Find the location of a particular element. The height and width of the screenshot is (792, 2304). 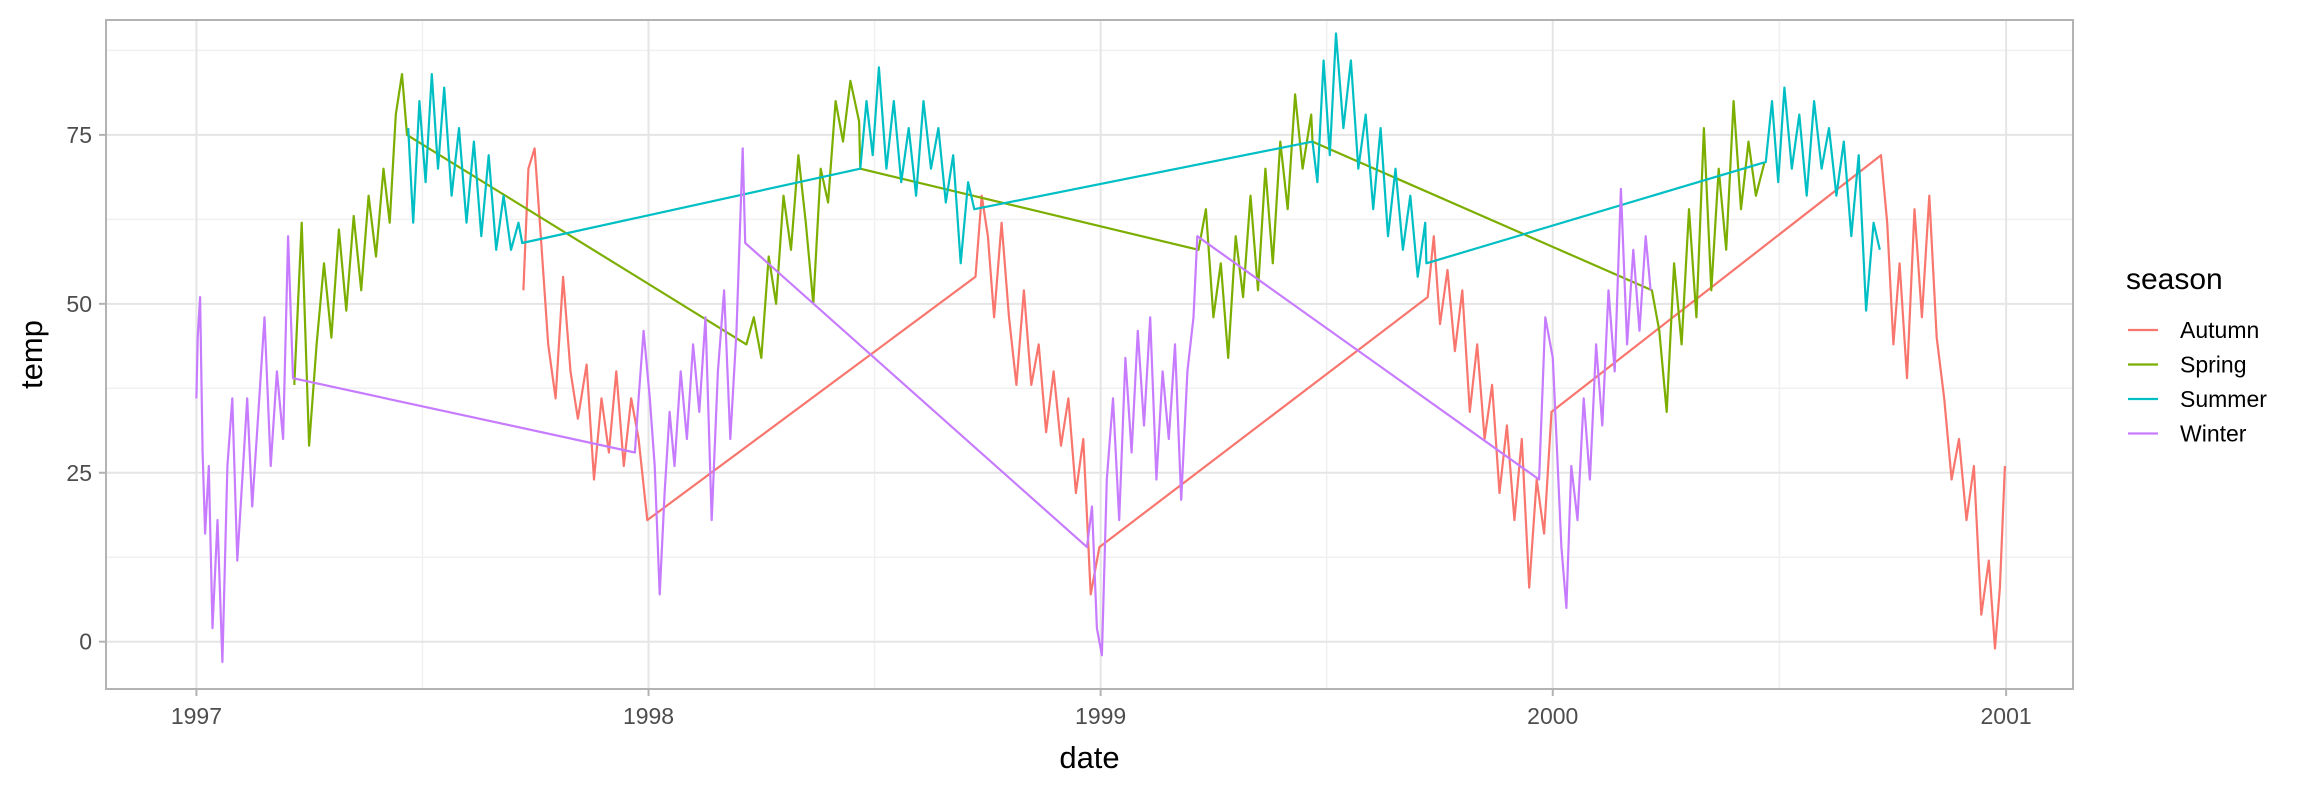

legend-label-summer: Summer is located at coordinates (2223, 399).